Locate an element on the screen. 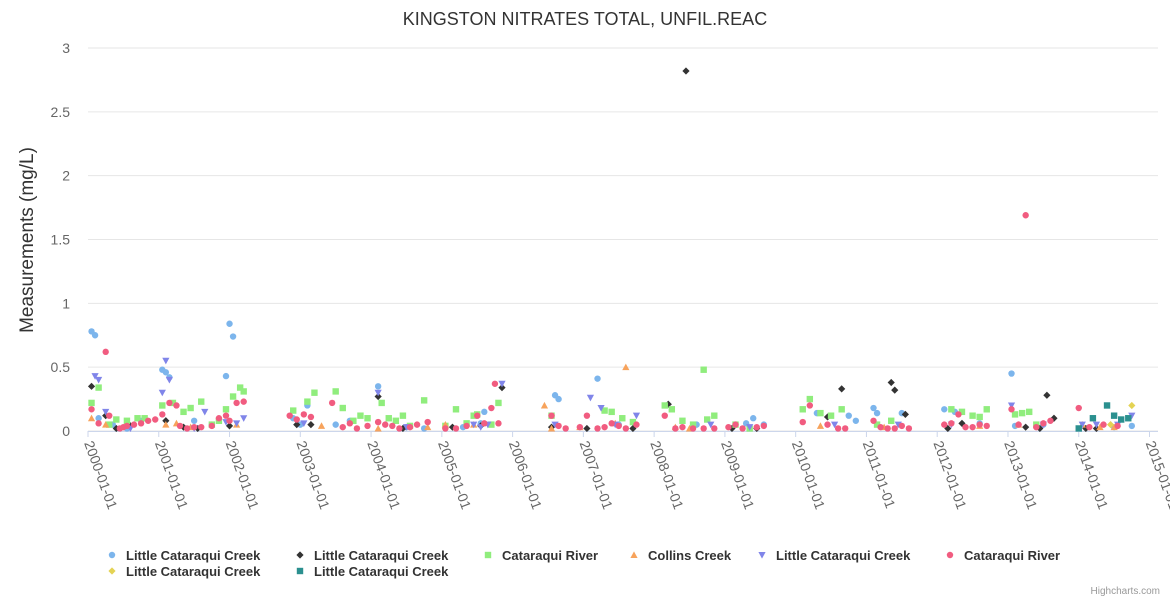 The image size is (1170, 600). legend-symbol is located at coordinates (112, 555).